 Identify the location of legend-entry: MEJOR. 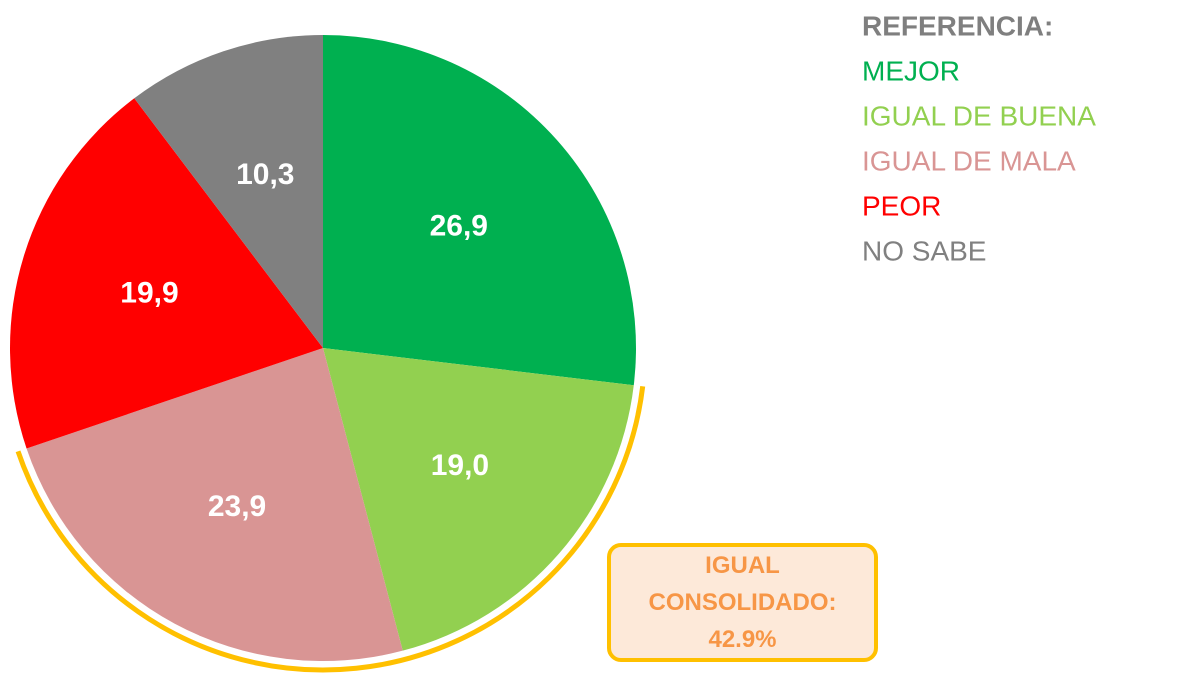
(911, 70).